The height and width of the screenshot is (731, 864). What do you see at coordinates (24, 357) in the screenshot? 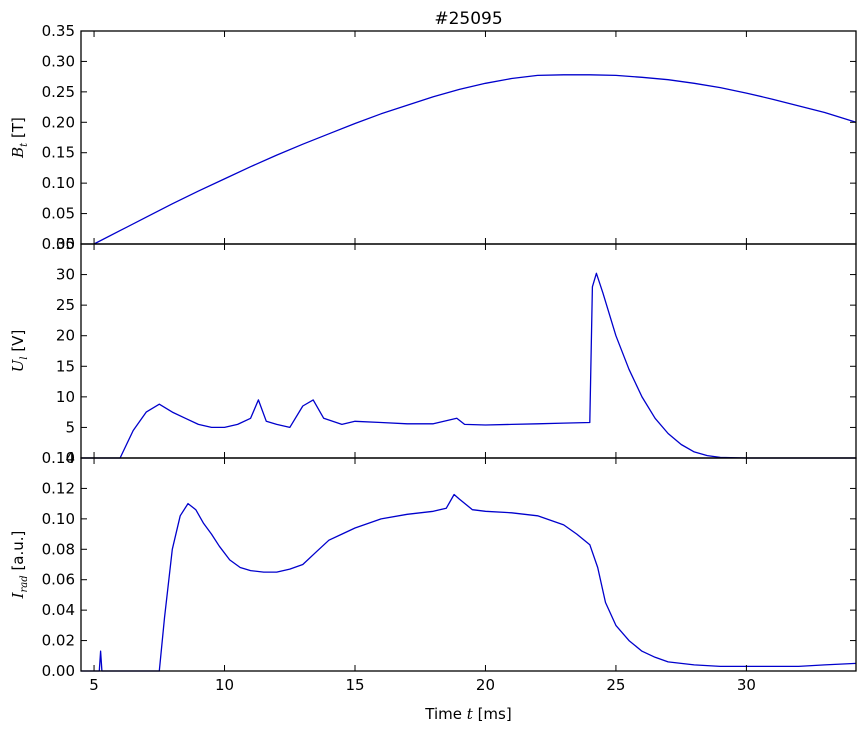
I see `y-axis-subscript: l` at bounding box center [24, 357].